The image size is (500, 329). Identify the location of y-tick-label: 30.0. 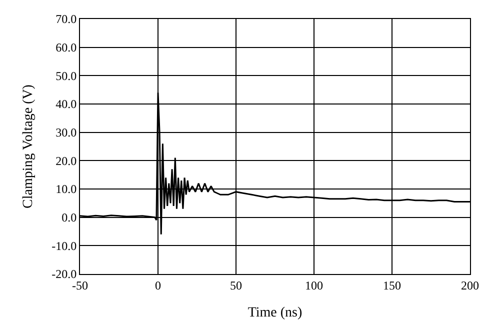
(66, 133).